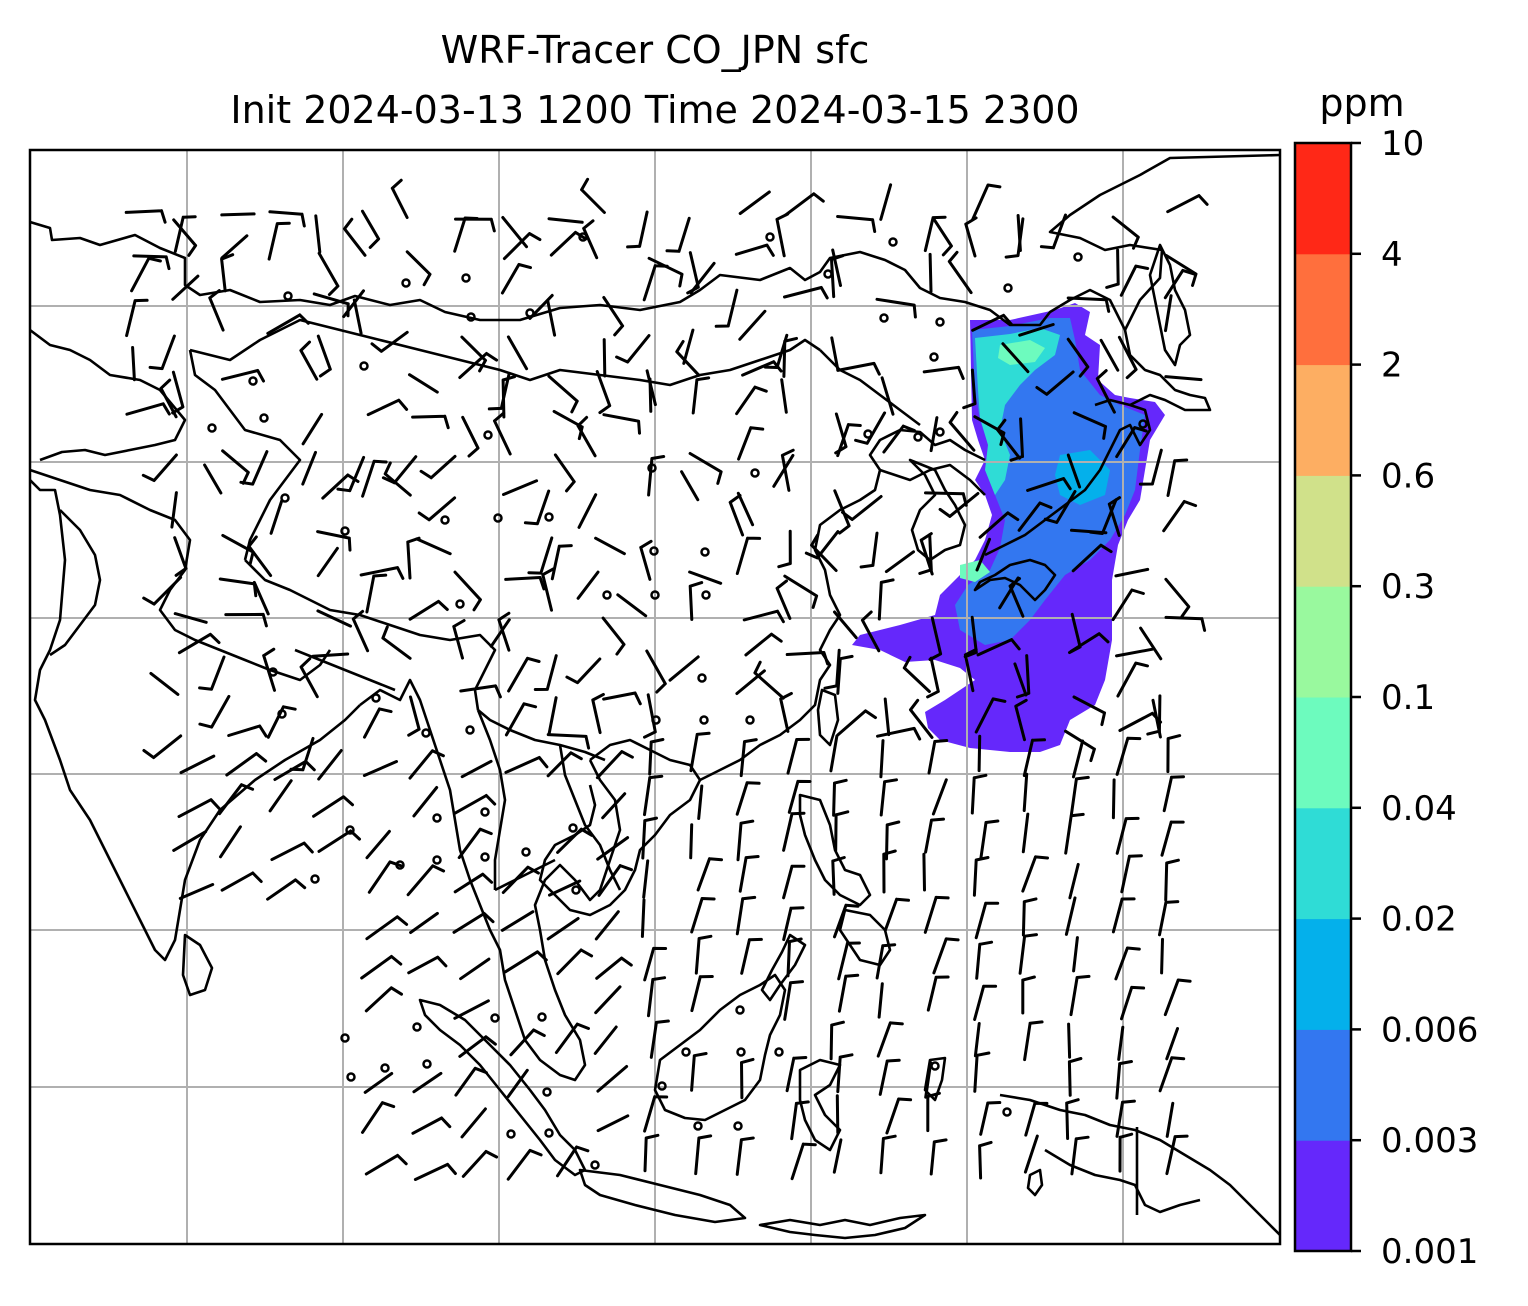 Image resolution: width=1528 pixels, height=1306 pixels. Describe the element at coordinates (932, 479) in the screenshot. I see `coast-bohai` at that location.